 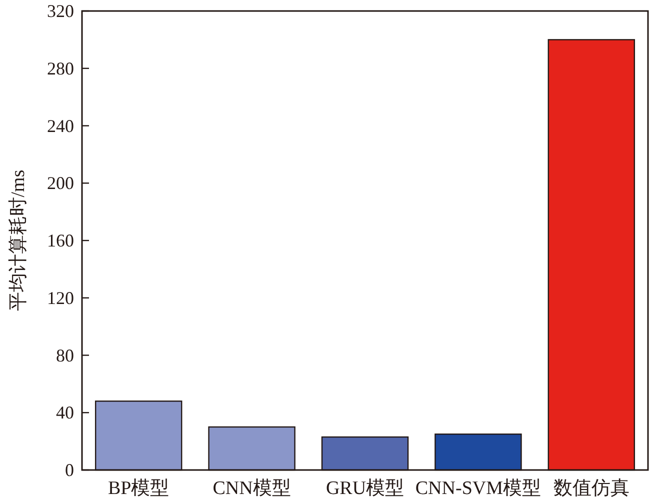 What do you see at coordinates (65, 412) in the screenshot?
I see `y-tick-label: 40` at bounding box center [65, 412].